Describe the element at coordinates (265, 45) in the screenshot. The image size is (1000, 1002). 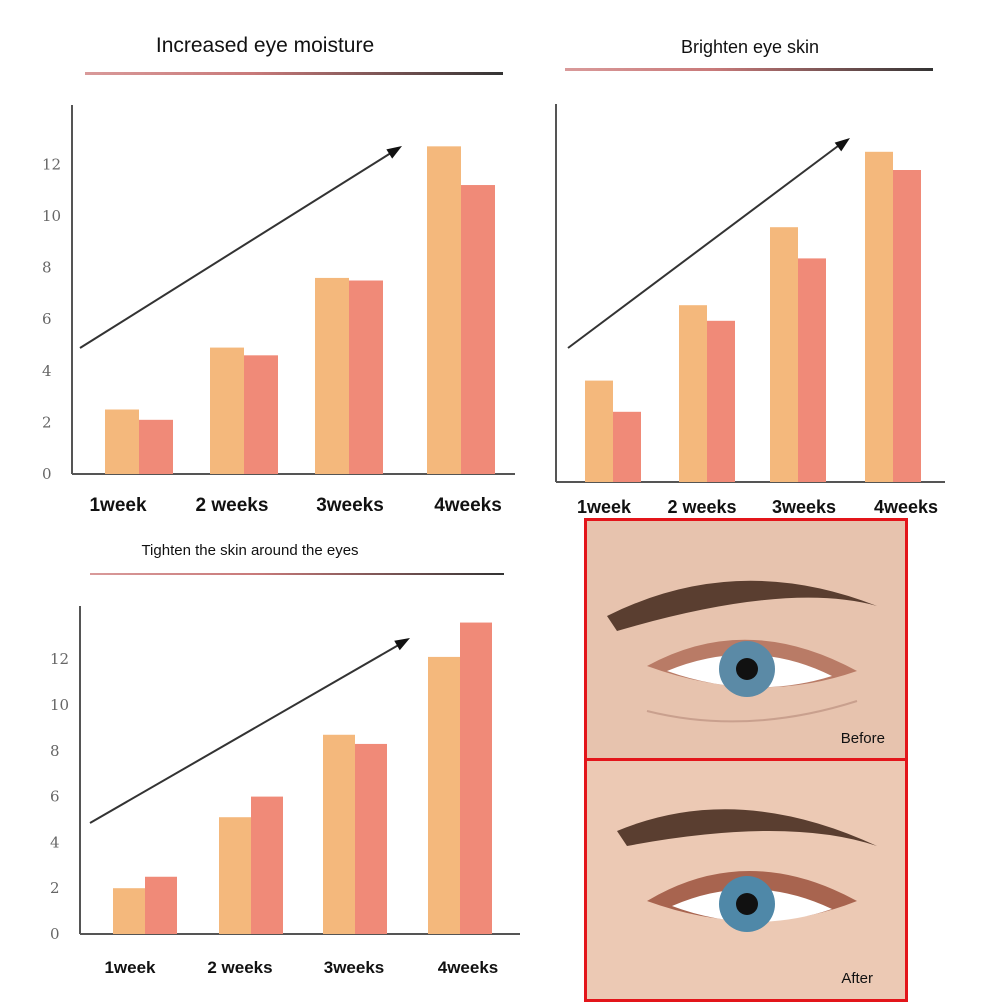
I see `chart1-title: Increased eye moisture` at that location.